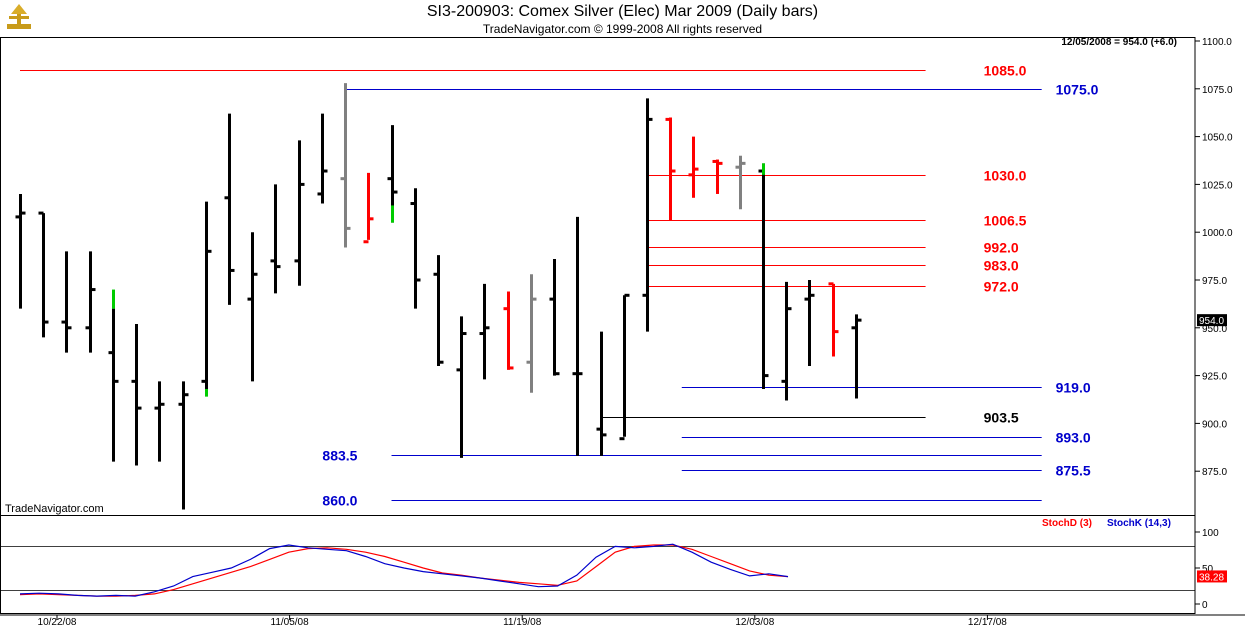 The image size is (1245, 631). I want to click on level-label: 983.0, so click(1001, 266).